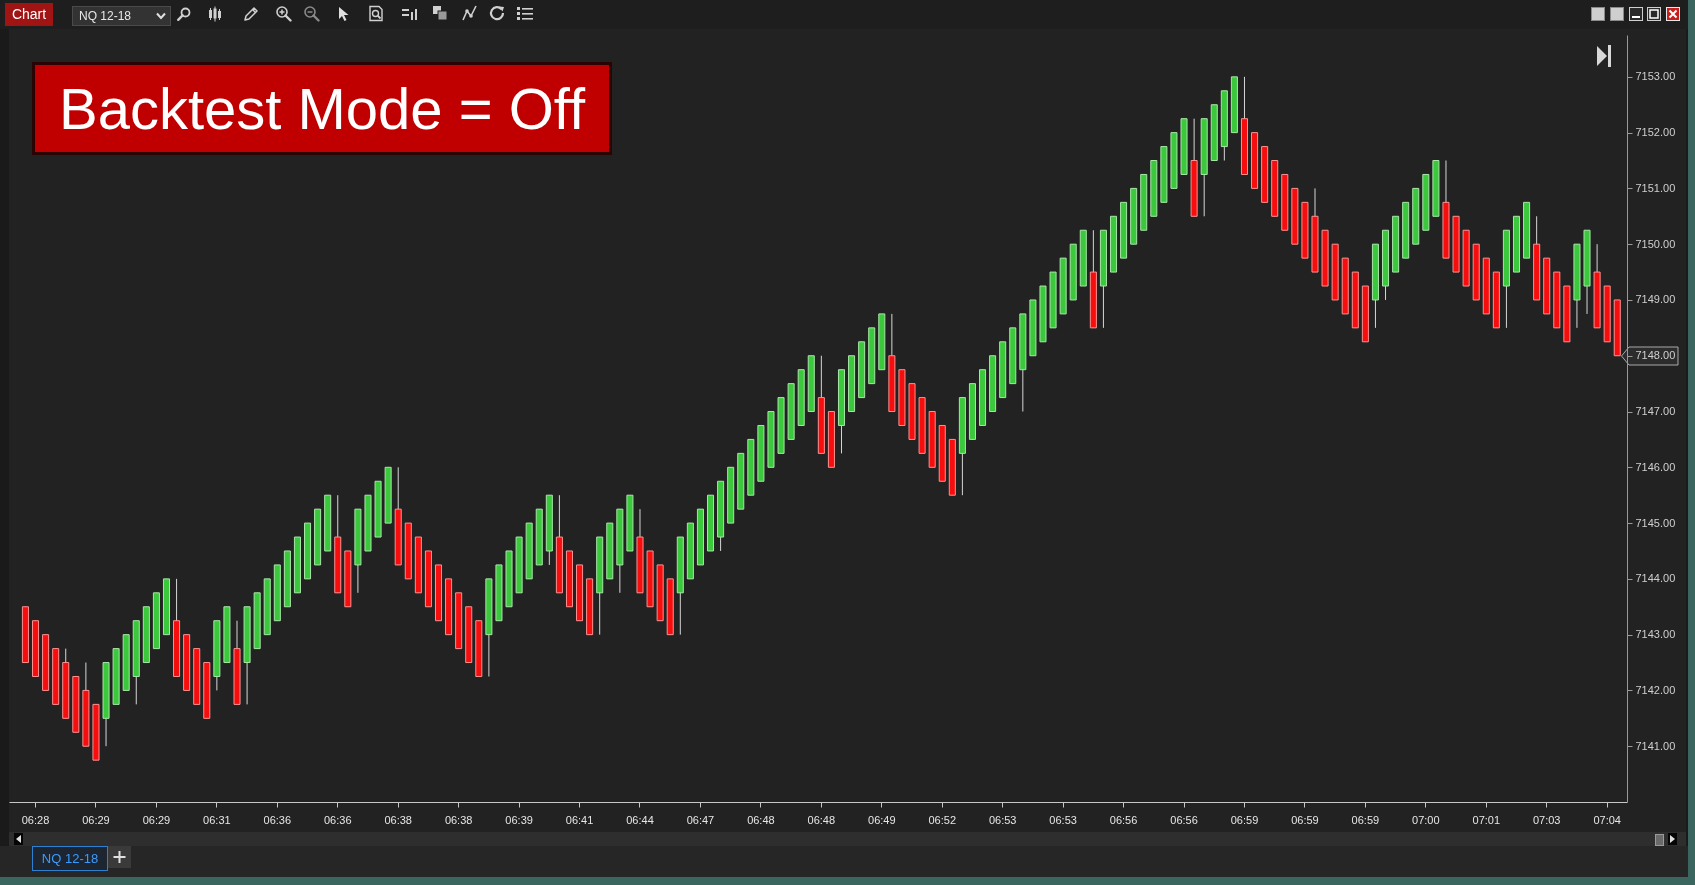 The width and height of the screenshot is (1695, 885). I want to click on x-tick-label: 06:49, so click(882, 819).